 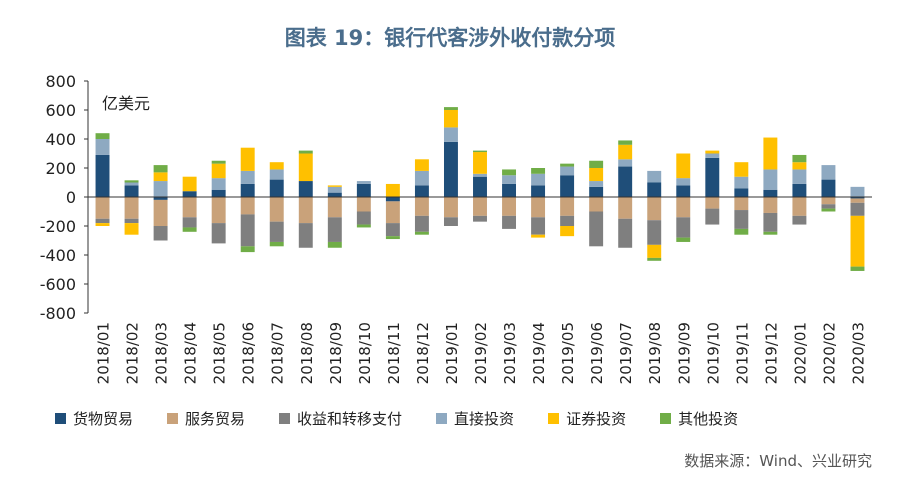 What do you see at coordinates (60, 81) in the screenshot?
I see `y-tick-label: 800` at bounding box center [60, 81].